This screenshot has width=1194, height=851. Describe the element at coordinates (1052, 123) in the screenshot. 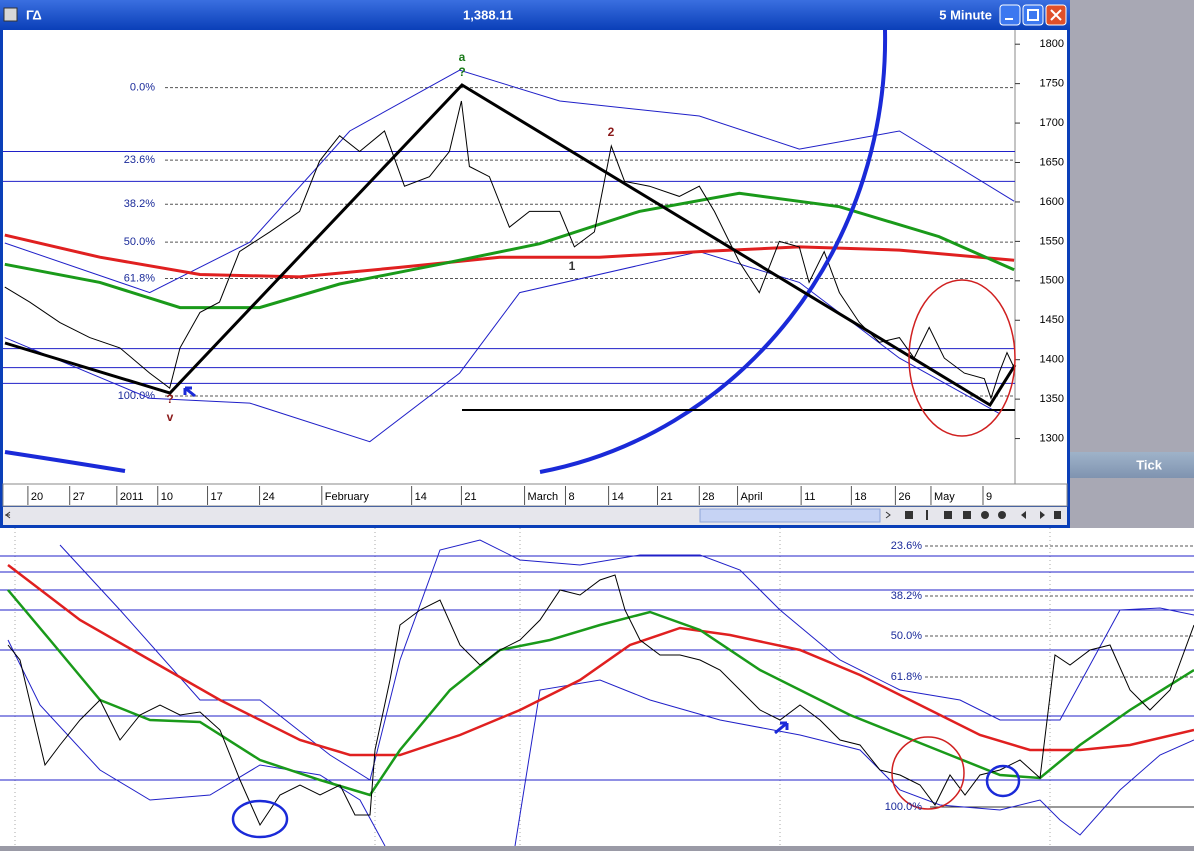

I see `y-tick-label: 1700` at that location.